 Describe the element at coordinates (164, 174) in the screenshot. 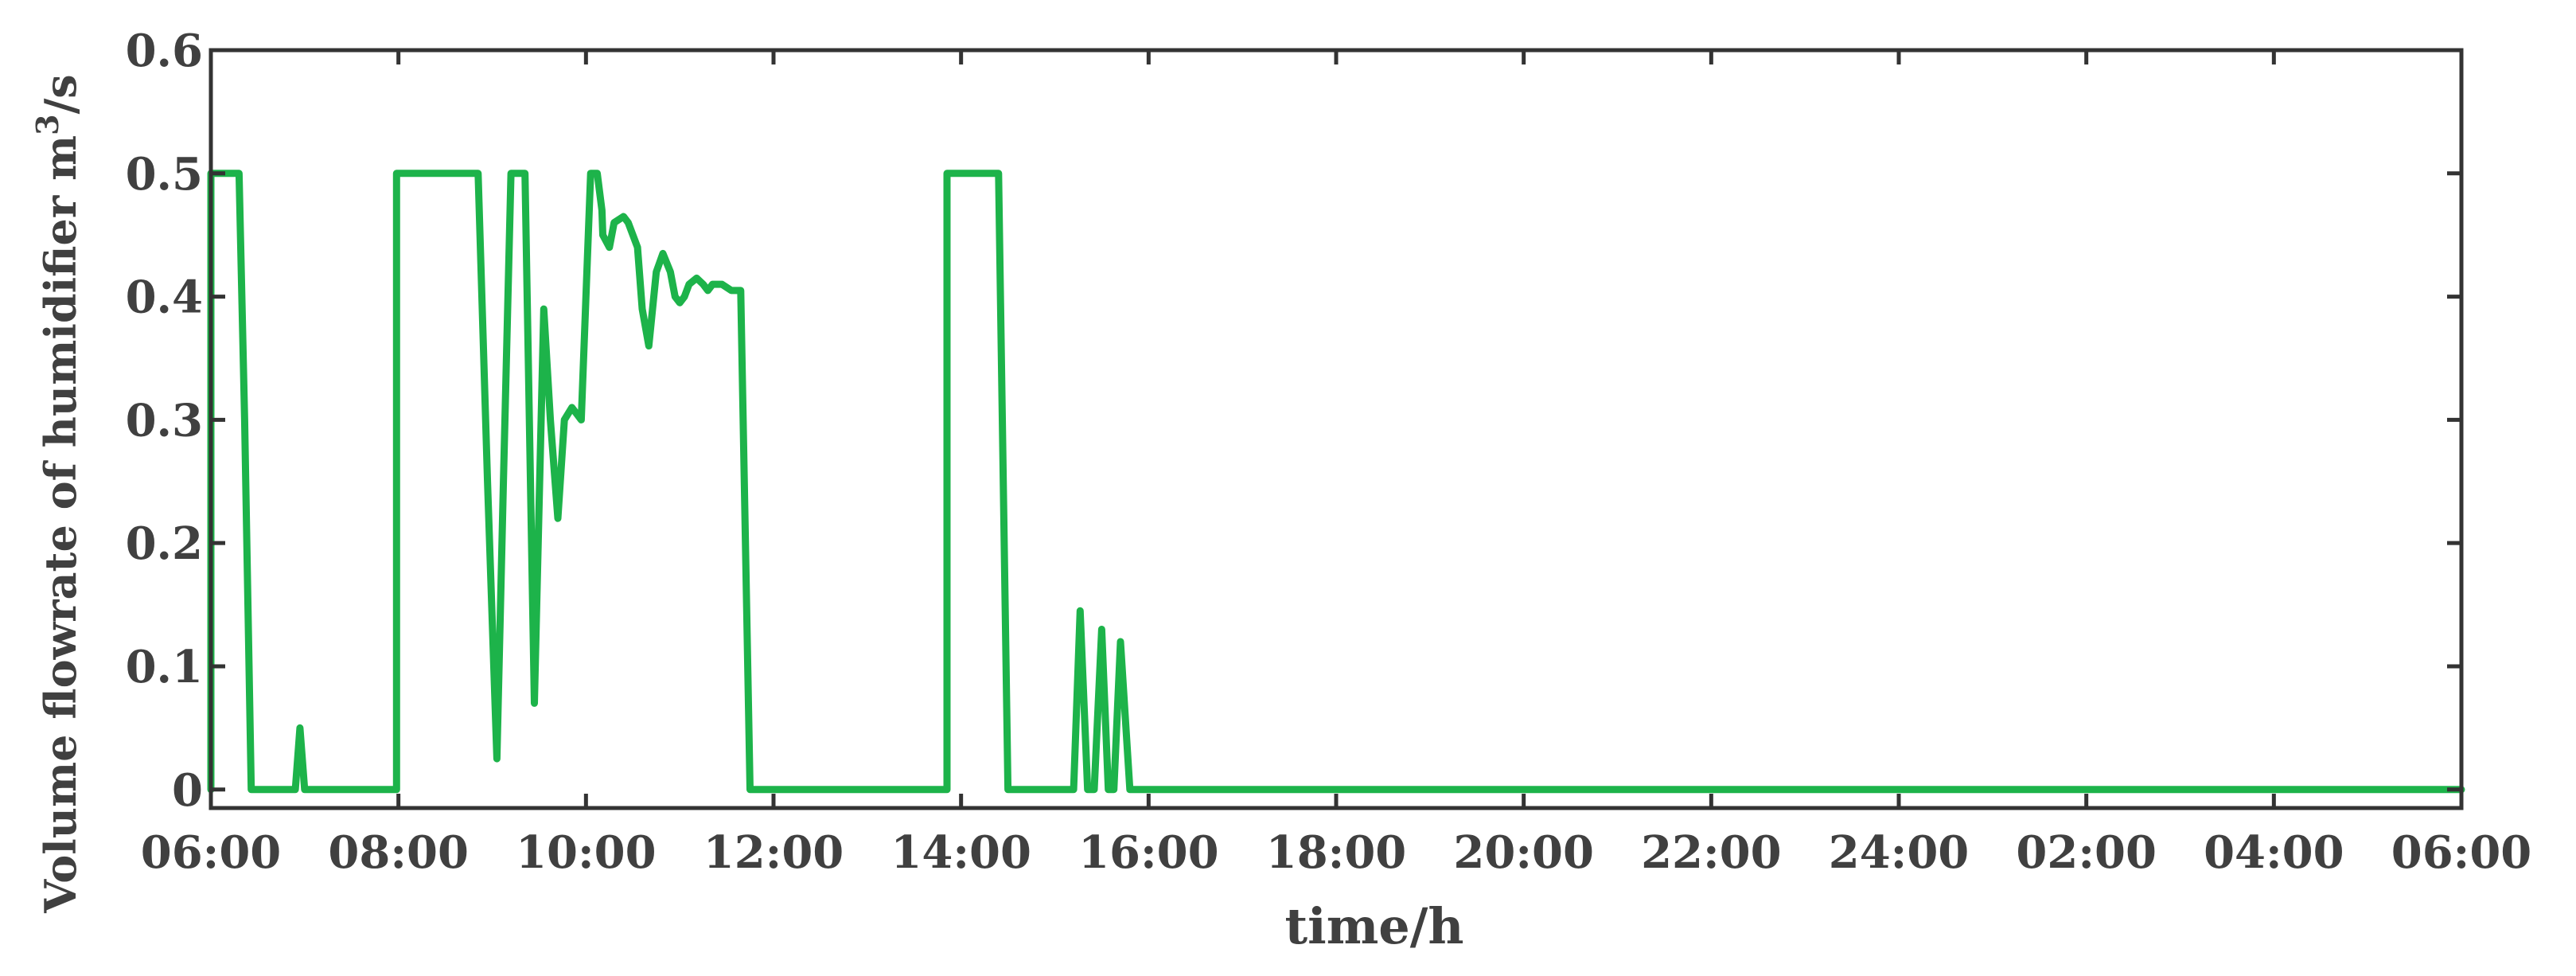

I see `y-tick-label: 0.5` at that location.